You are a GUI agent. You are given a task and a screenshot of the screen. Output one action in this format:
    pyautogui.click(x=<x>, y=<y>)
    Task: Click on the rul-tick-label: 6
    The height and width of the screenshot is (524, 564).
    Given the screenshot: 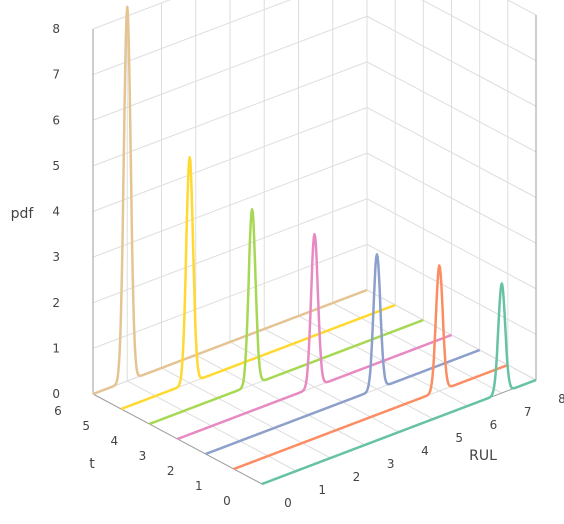 What is the action you would take?
    pyautogui.click(x=494, y=425)
    